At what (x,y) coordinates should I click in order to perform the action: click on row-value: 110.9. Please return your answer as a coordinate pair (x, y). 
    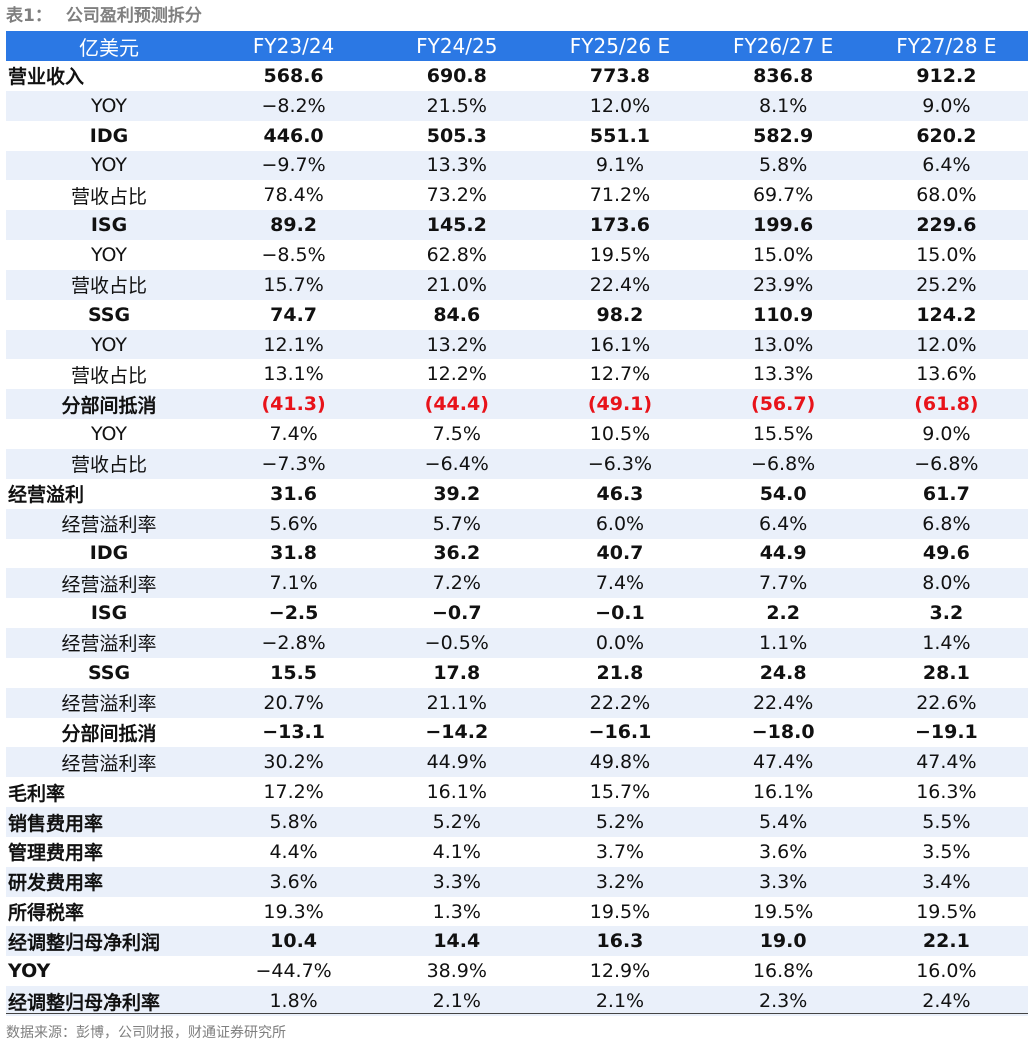
    Looking at the image, I should click on (783, 314).